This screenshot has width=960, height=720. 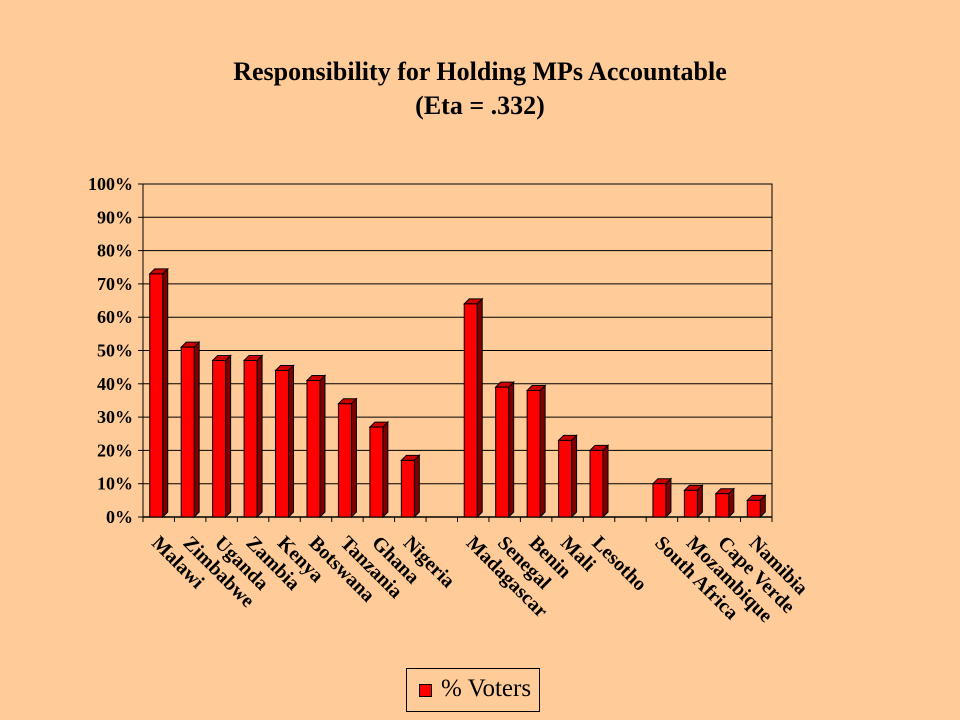 I want to click on legend: % Voters, so click(x=473, y=690).